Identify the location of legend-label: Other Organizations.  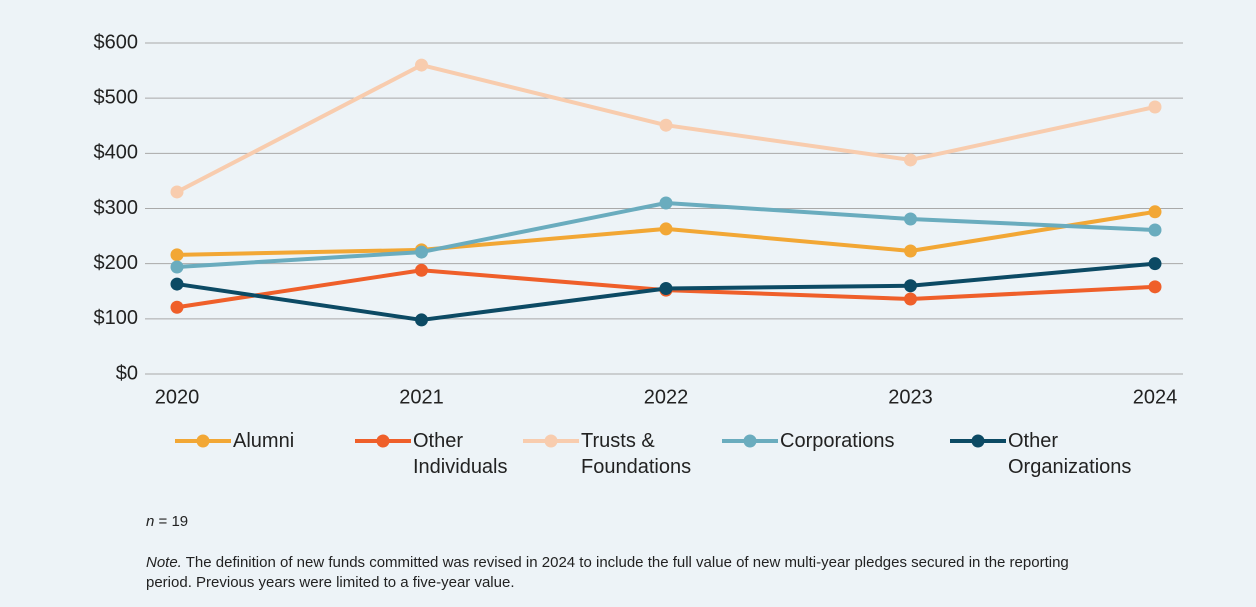
(1070, 454).